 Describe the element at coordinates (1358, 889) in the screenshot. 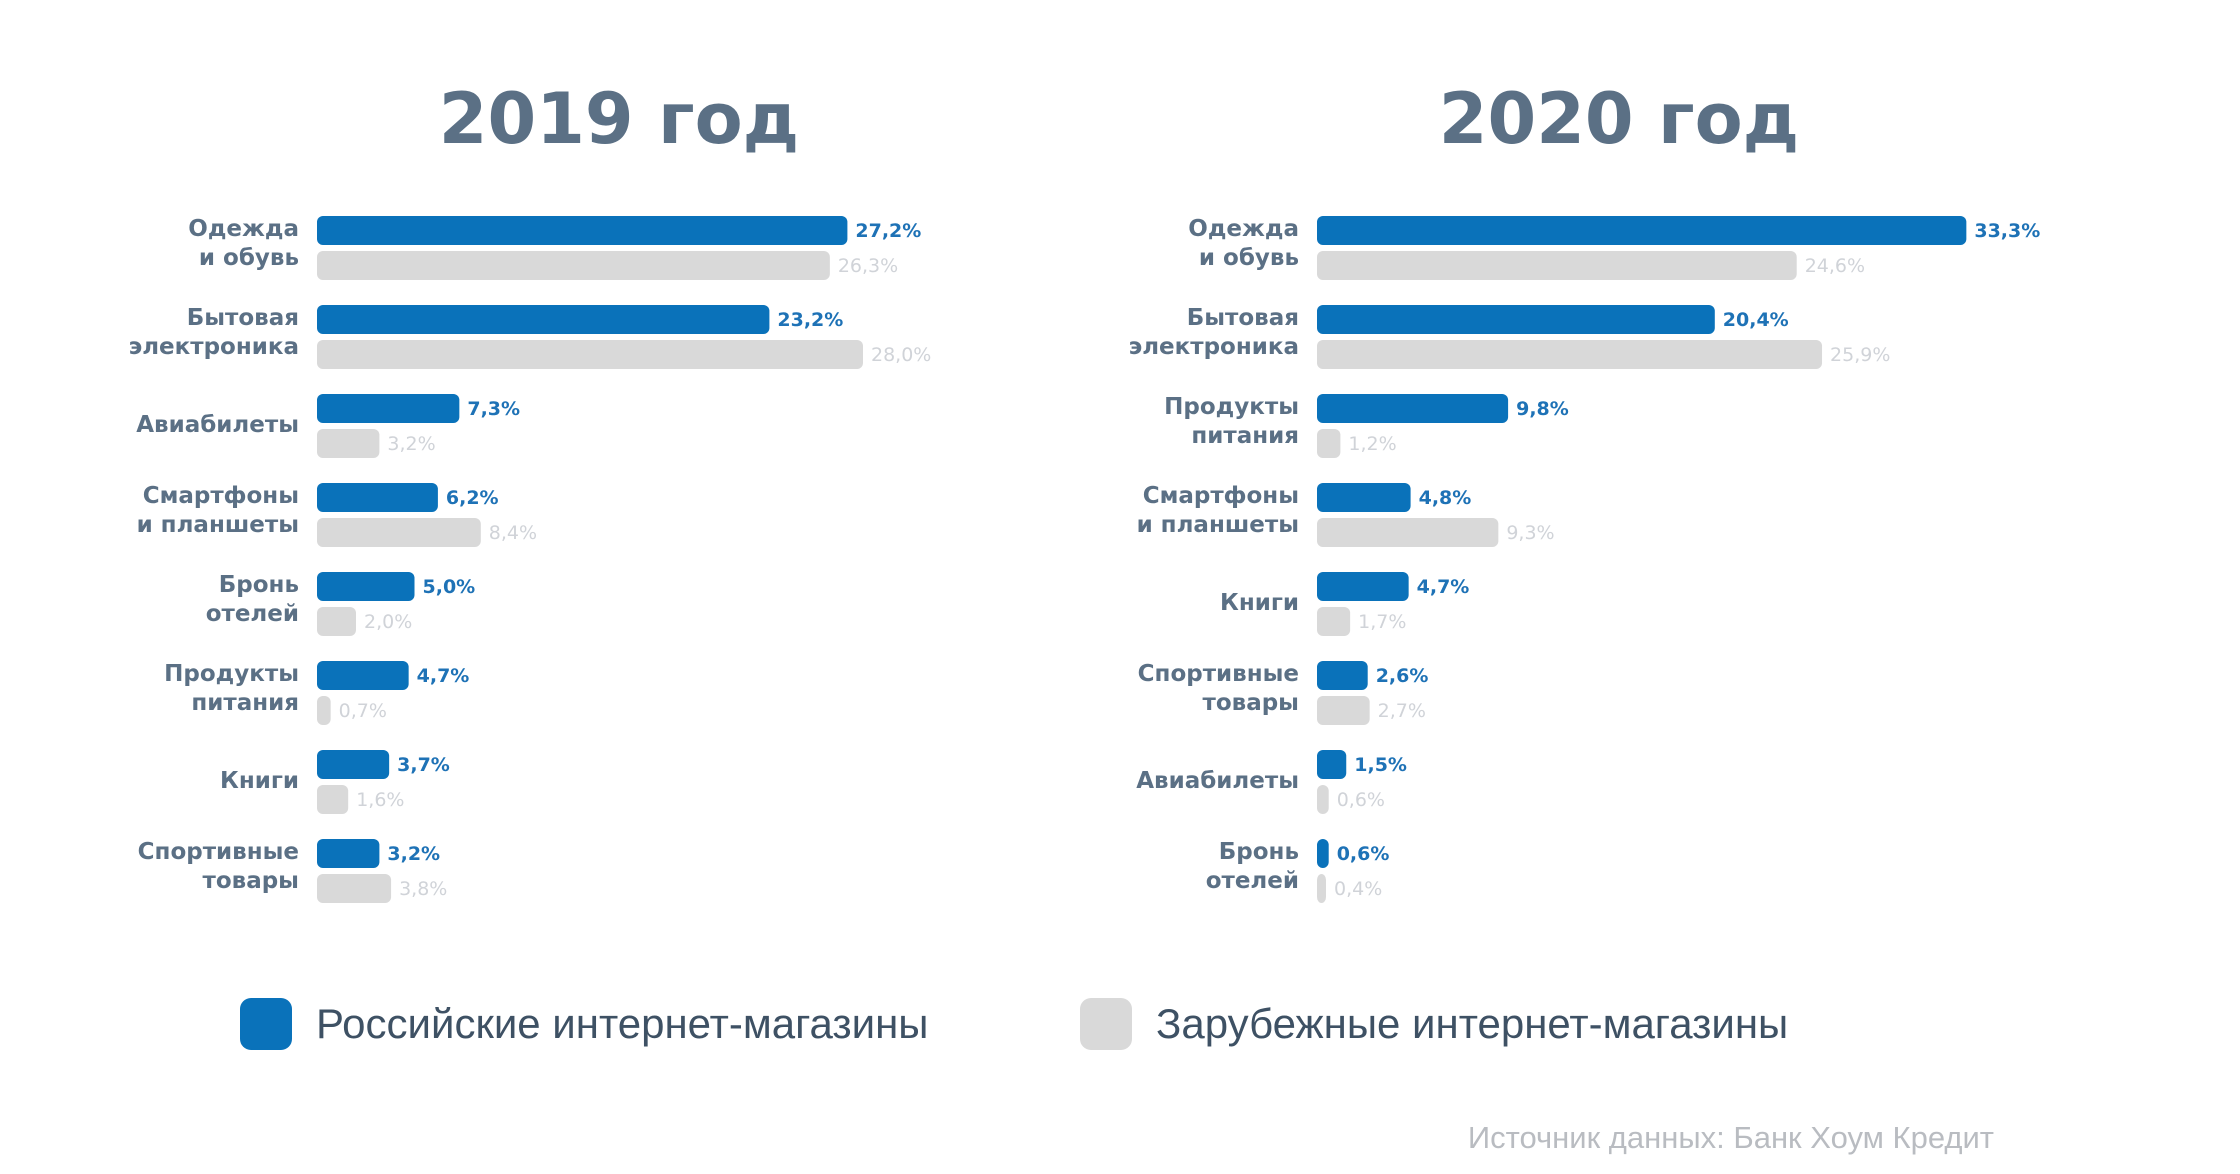

I see `value-label-foreign: 0,4%` at that location.